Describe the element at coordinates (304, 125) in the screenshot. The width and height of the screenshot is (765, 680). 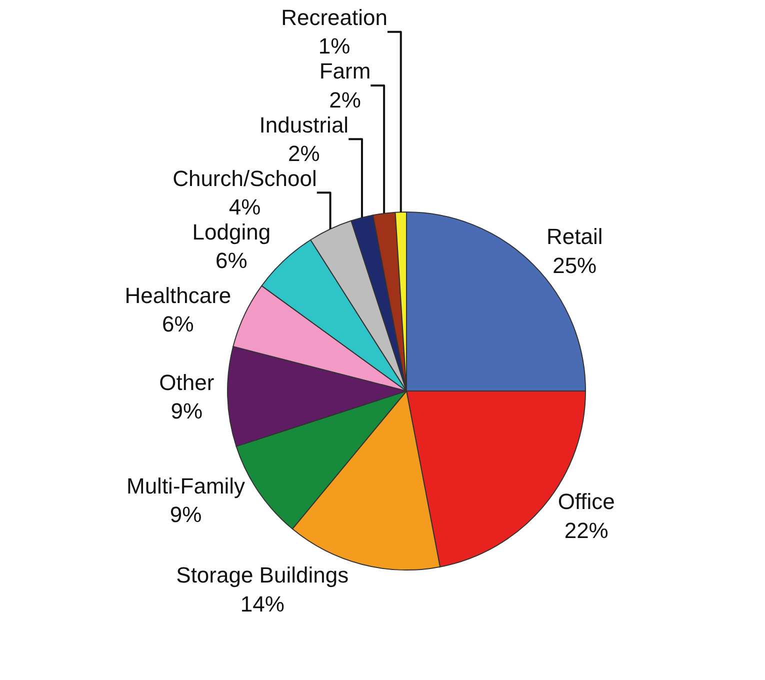
I see `slice-label: Industrial` at that location.